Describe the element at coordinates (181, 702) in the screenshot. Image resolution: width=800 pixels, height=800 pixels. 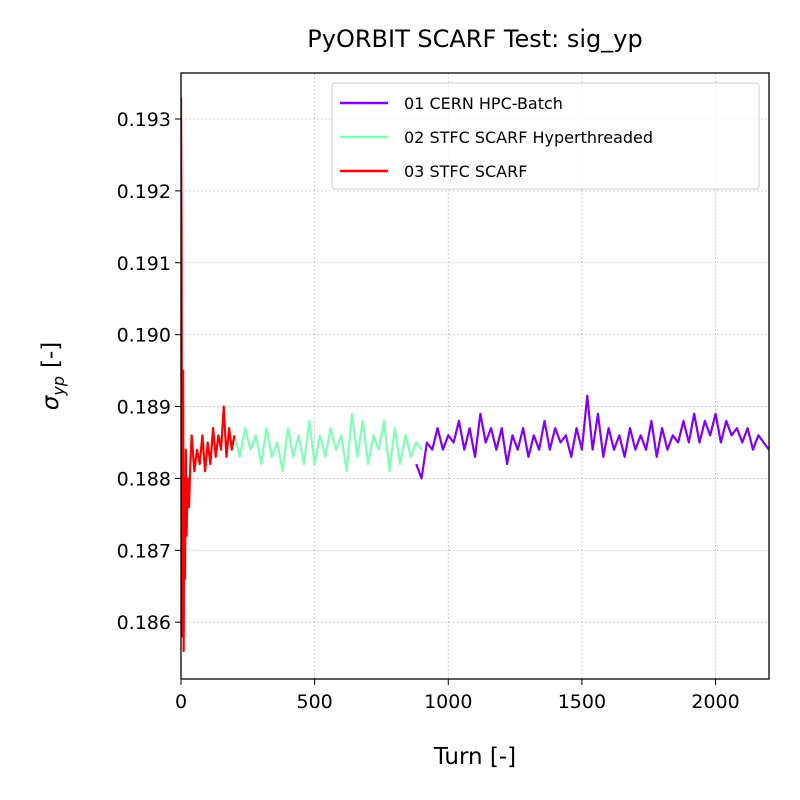
I see `x-tick-label: 0` at that location.